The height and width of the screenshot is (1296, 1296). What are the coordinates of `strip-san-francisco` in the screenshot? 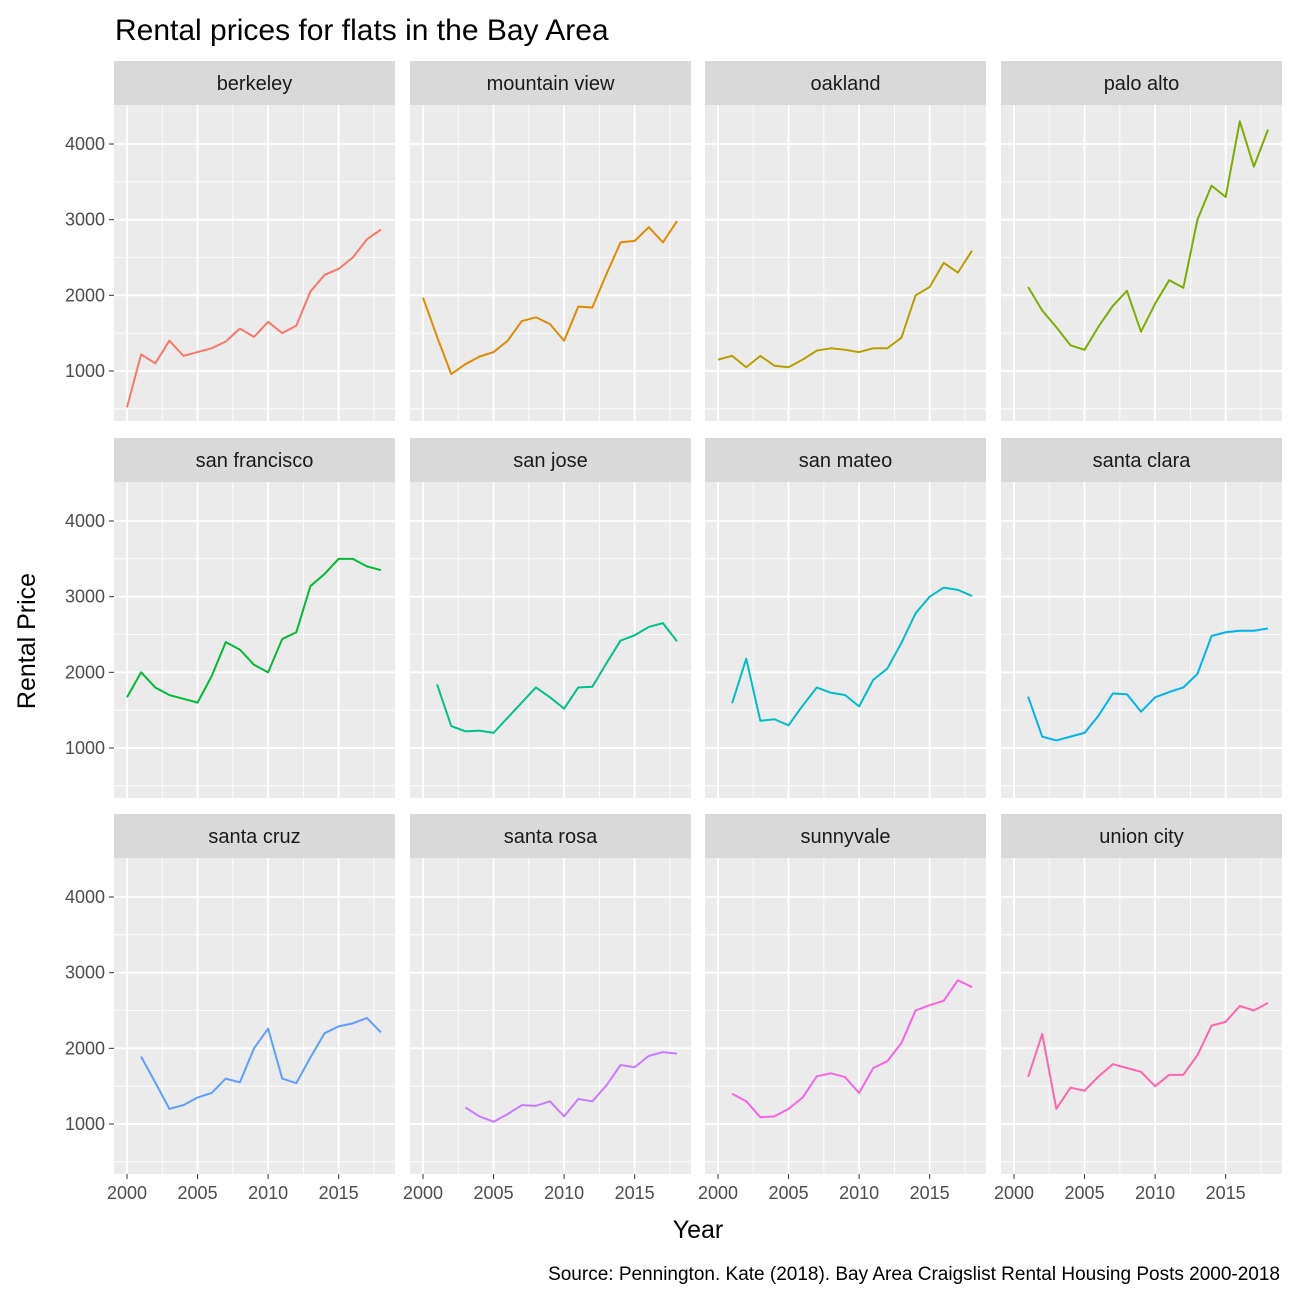 It's located at (254, 460).